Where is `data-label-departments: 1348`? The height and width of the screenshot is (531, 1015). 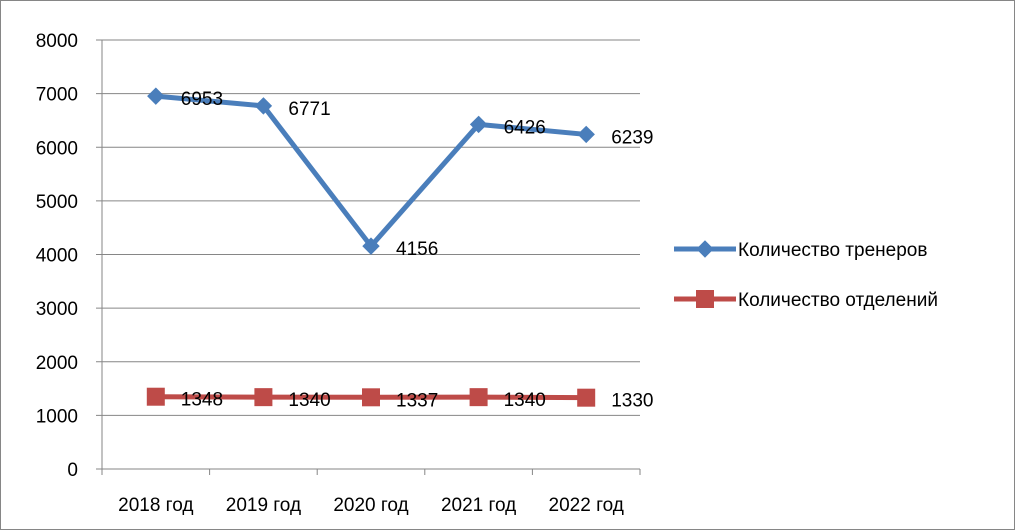
data-label-departments: 1348 is located at coordinates (202, 400).